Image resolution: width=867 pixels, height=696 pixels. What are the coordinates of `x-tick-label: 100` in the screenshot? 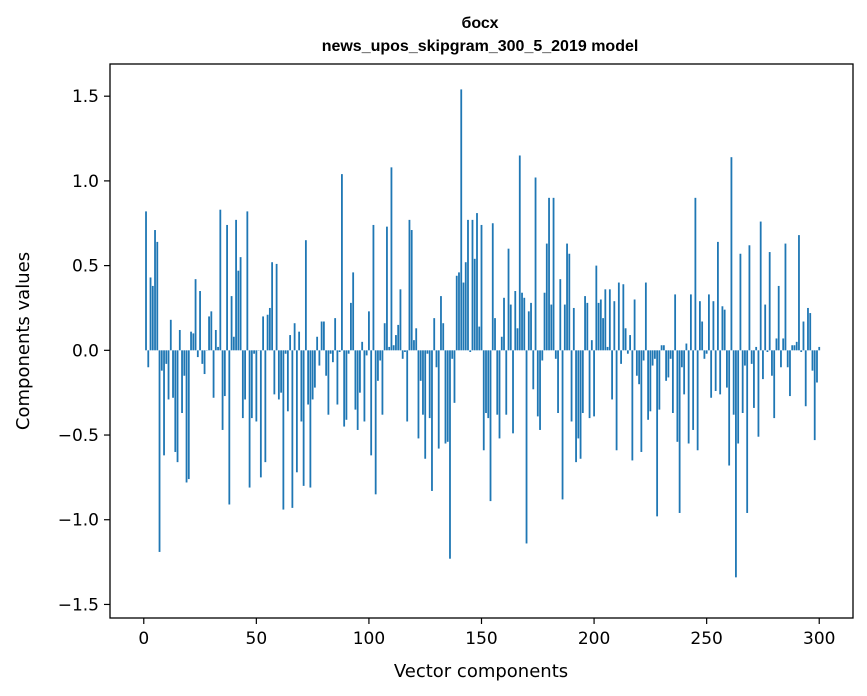 It's located at (369, 639).